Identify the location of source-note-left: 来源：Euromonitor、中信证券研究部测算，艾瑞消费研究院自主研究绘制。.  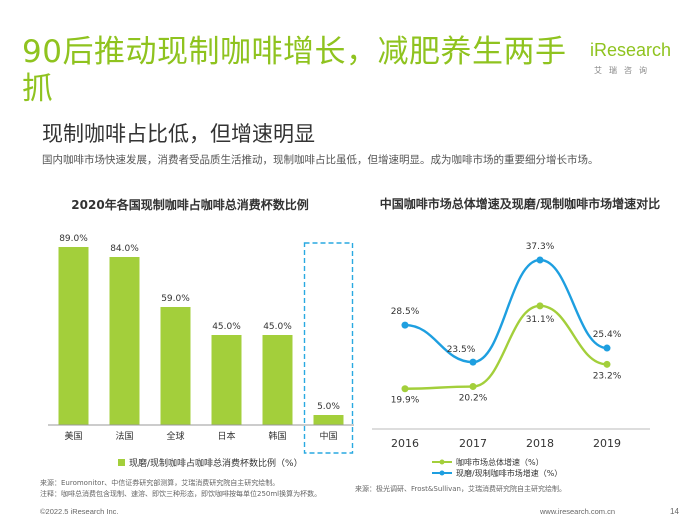
(160, 483).